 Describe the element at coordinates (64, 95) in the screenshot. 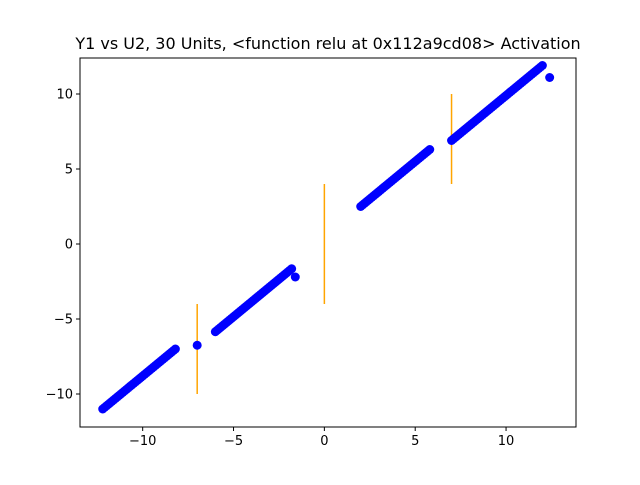

I see `y-tick-label: 10` at that location.